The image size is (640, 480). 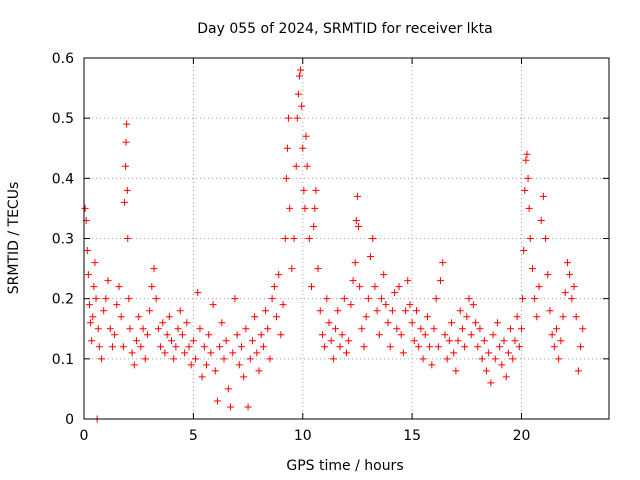 What do you see at coordinates (63, 360) in the screenshot?
I see `y-tick-label: 0.1` at bounding box center [63, 360].